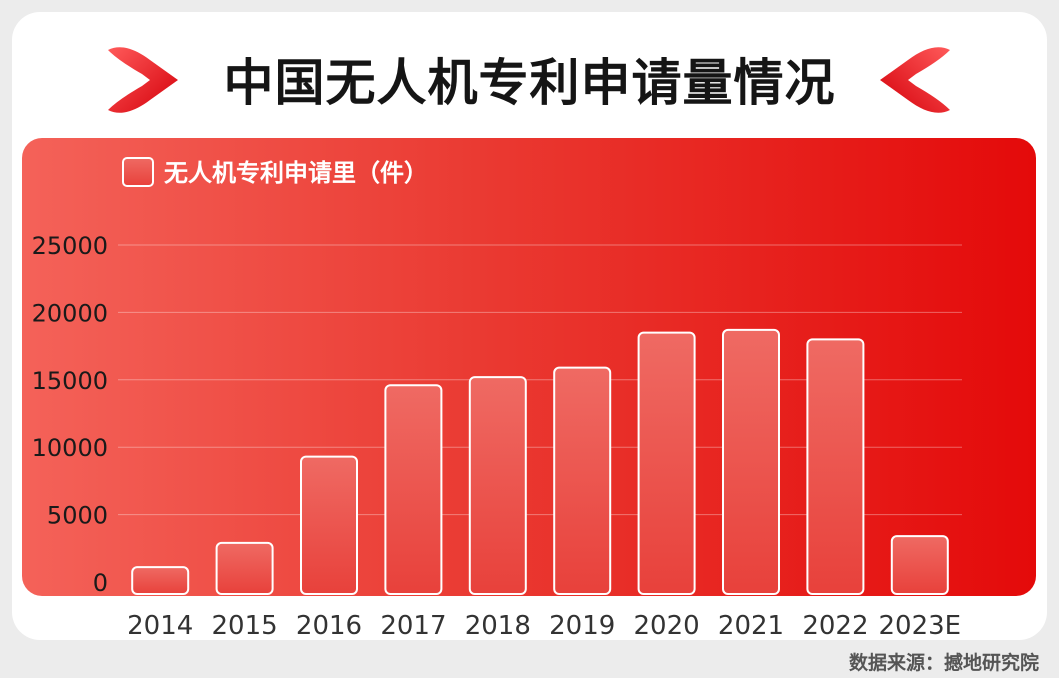 The image size is (1059, 678). Describe the element at coordinates (329, 626) in the screenshot. I see `x-tick-label: 2016` at that location.